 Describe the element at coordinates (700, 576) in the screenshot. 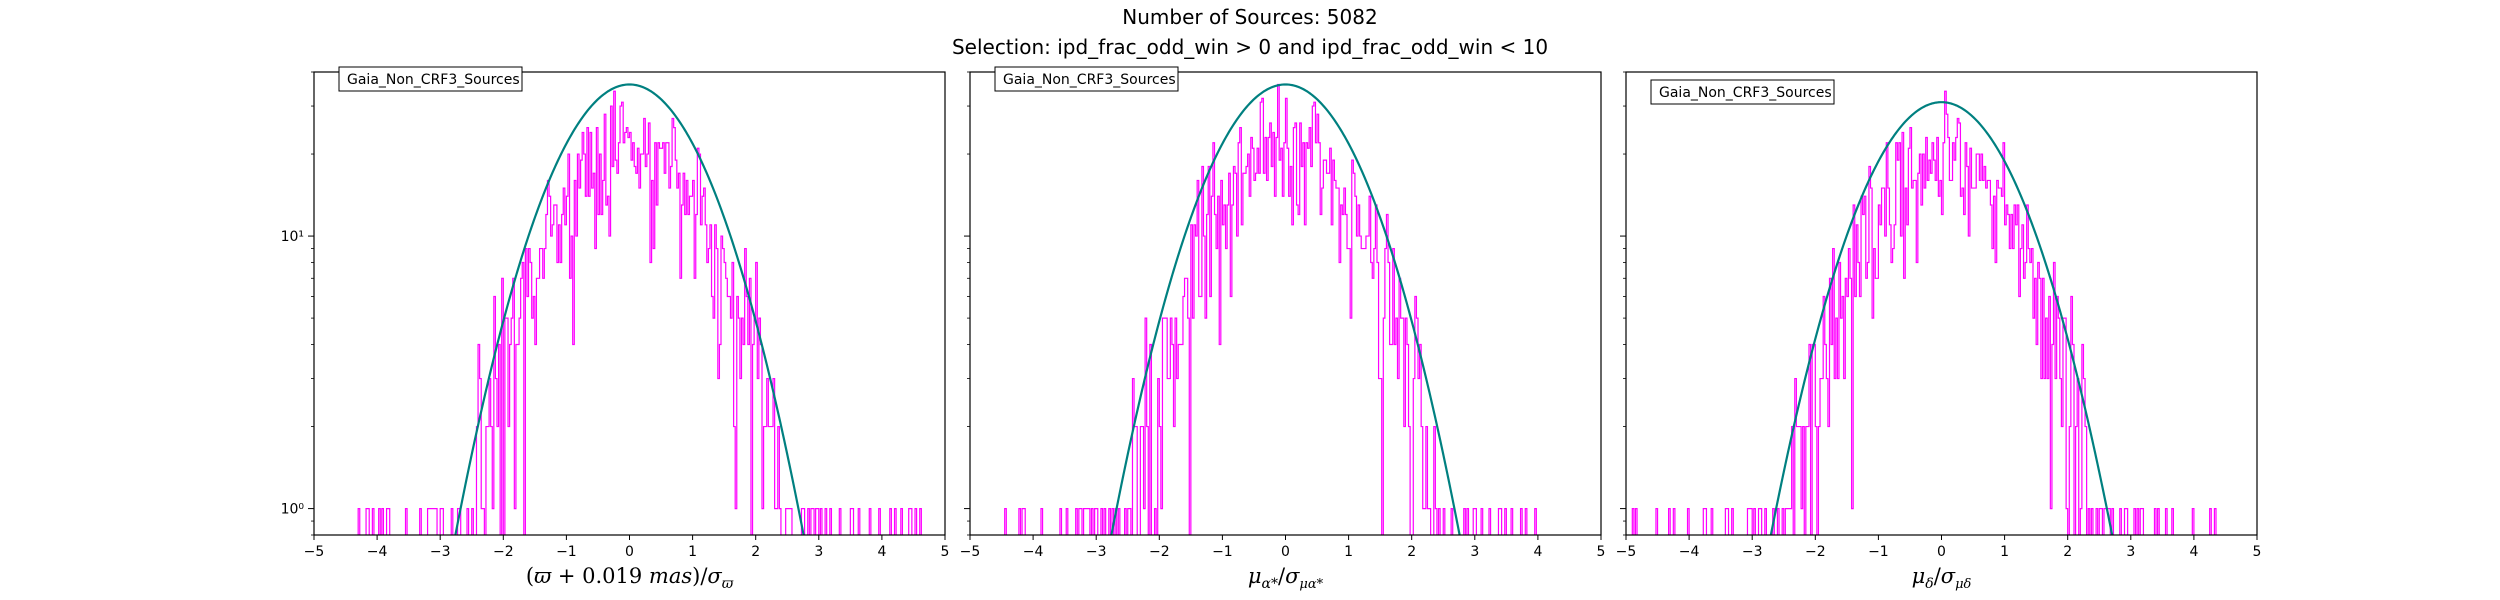

I see `x-axis-label-part: )/` at that location.